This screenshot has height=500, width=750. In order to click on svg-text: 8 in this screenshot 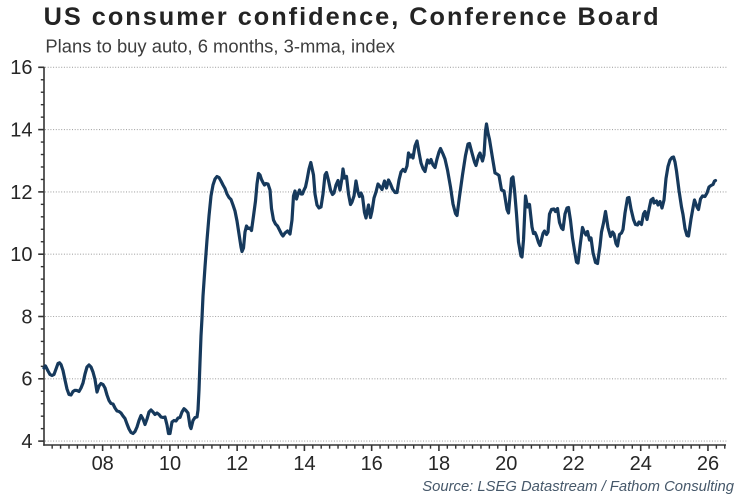, I will do `click(26, 317)`.